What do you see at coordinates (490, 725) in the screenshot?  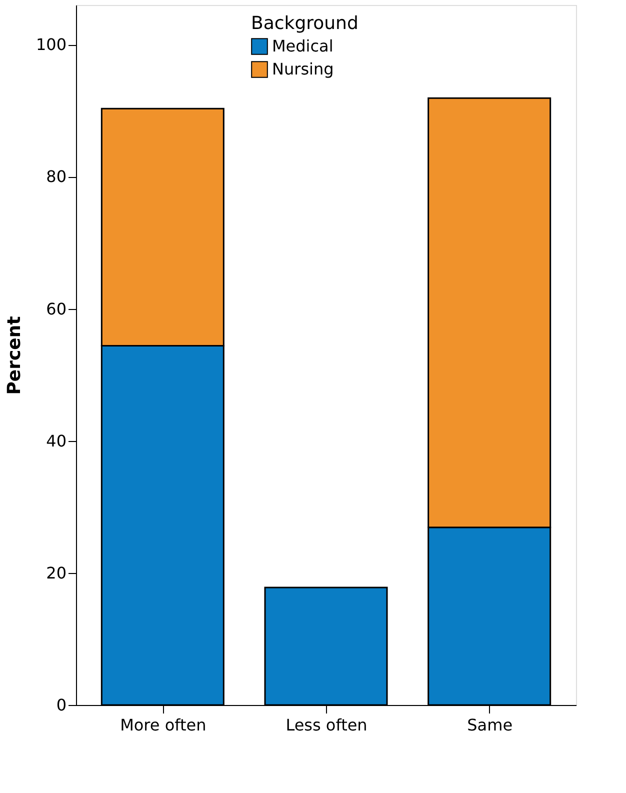 I see `x-tick-label: Same` at bounding box center [490, 725].